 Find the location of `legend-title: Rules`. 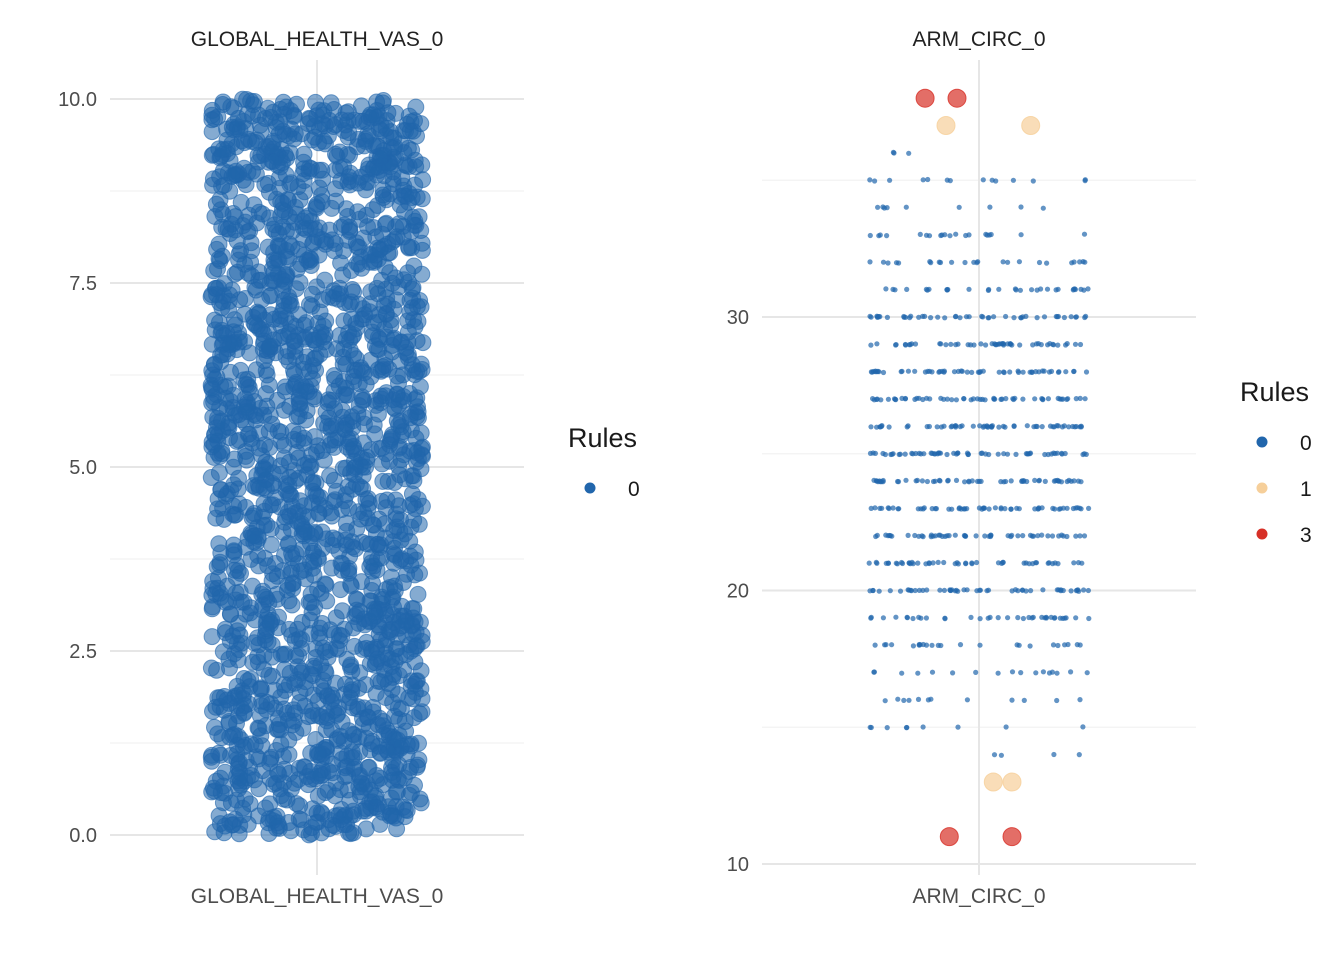

legend-title: Rules is located at coordinates (1274, 392).